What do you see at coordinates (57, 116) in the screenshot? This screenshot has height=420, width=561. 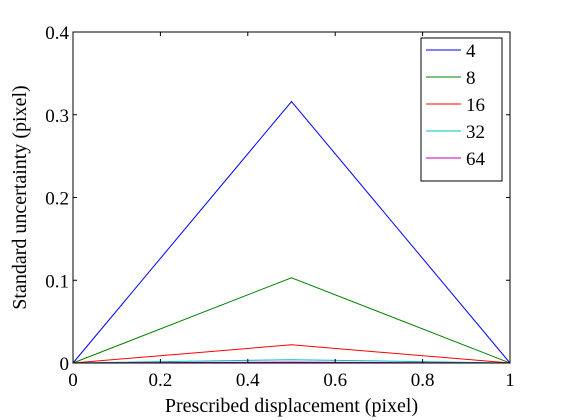 I see `y-tick-label: 0.3` at bounding box center [57, 116].